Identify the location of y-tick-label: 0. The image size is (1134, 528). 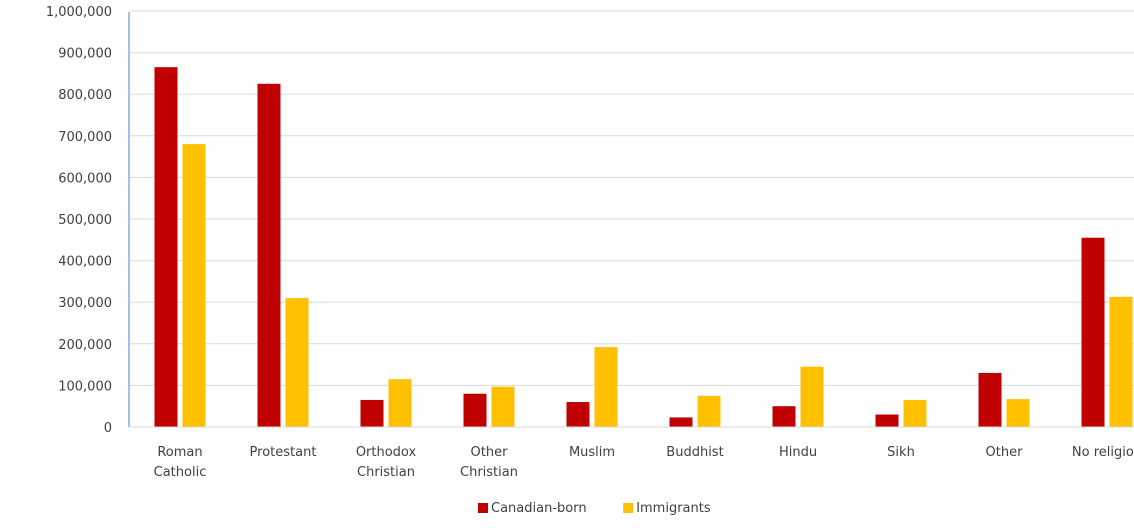
(108, 428).